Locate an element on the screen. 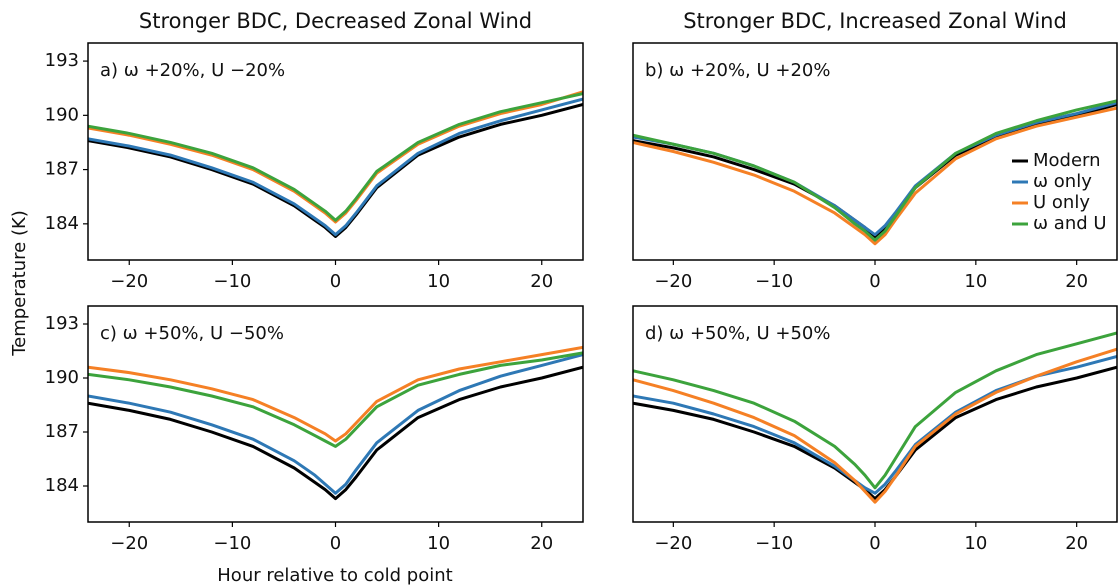 The width and height of the screenshot is (1119, 588). panel-annotation: c) ω +50%, U −50% is located at coordinates (192, 333).